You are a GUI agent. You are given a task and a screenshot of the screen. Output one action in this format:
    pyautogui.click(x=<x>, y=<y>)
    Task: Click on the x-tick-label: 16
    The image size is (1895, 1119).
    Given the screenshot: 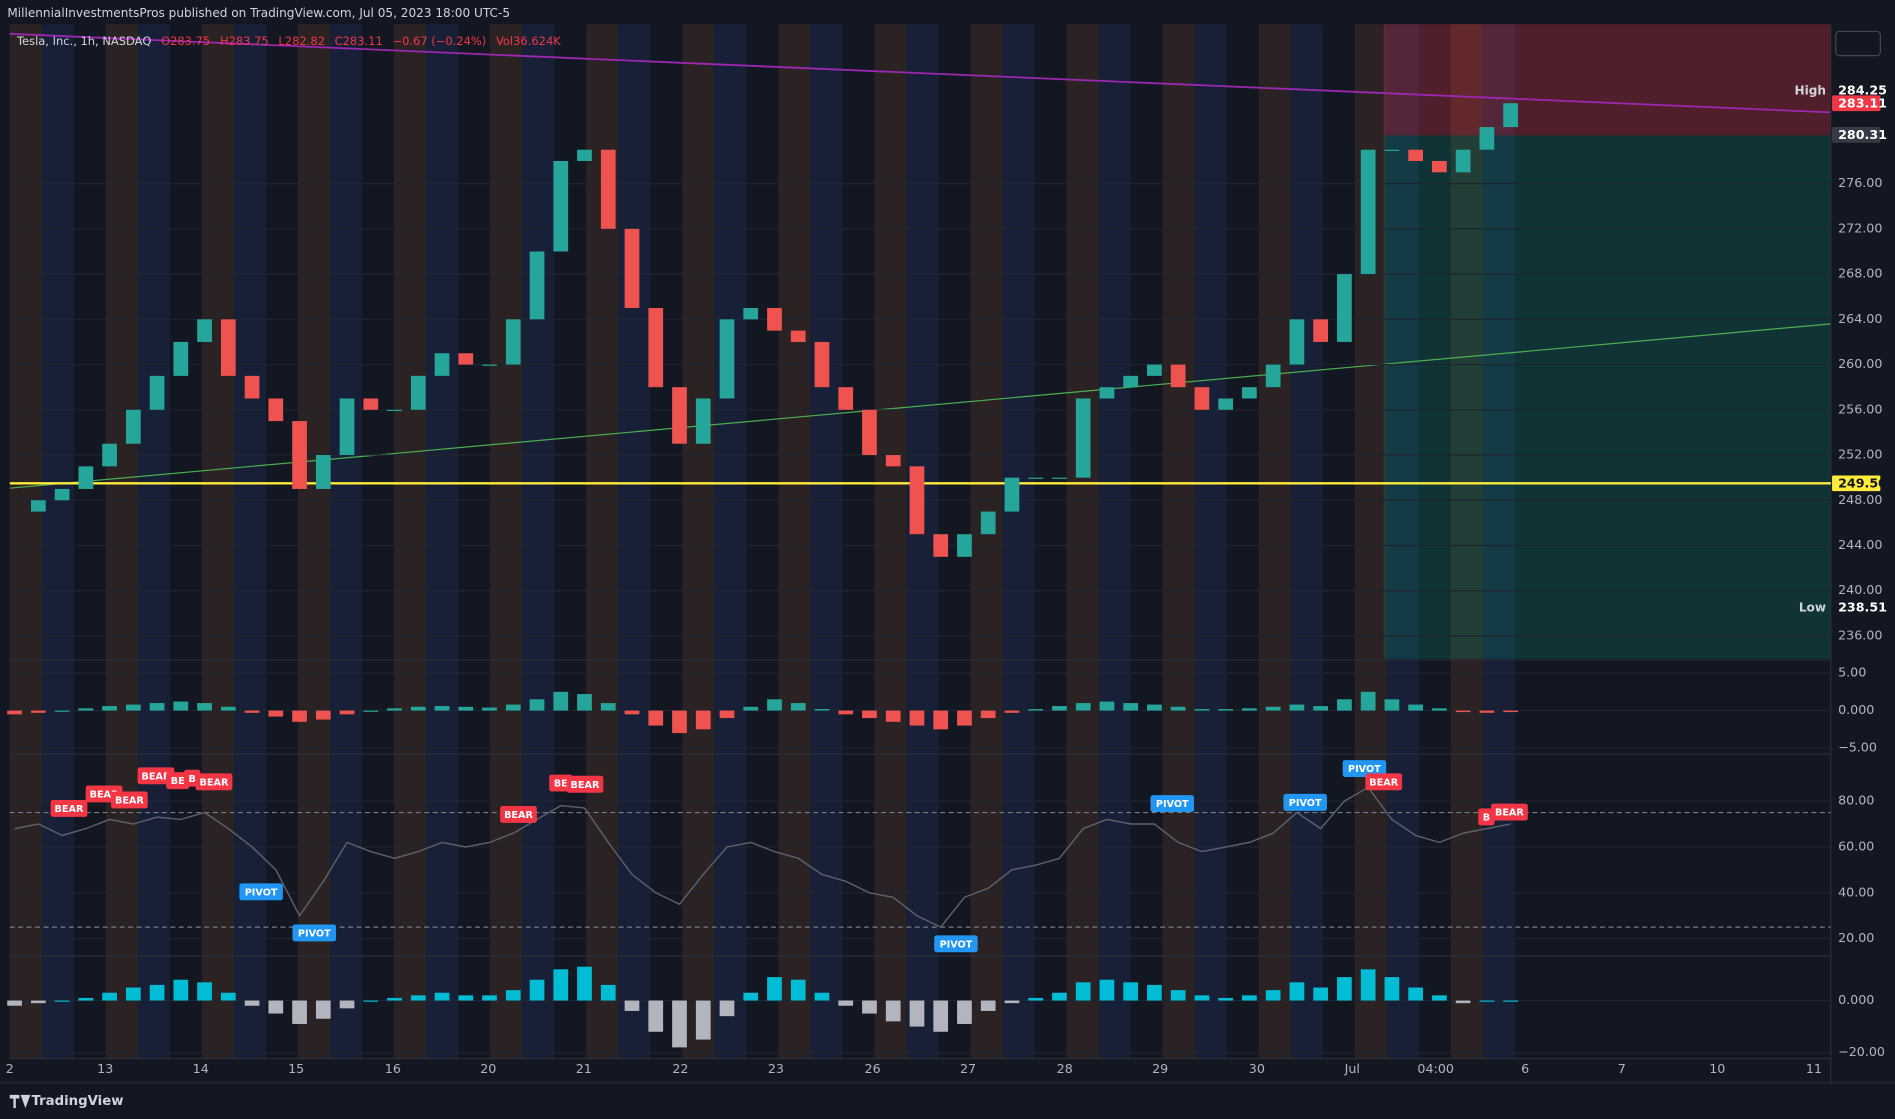 What is the action you would take?
    pyautogui.click(x=393, y=1068)
    